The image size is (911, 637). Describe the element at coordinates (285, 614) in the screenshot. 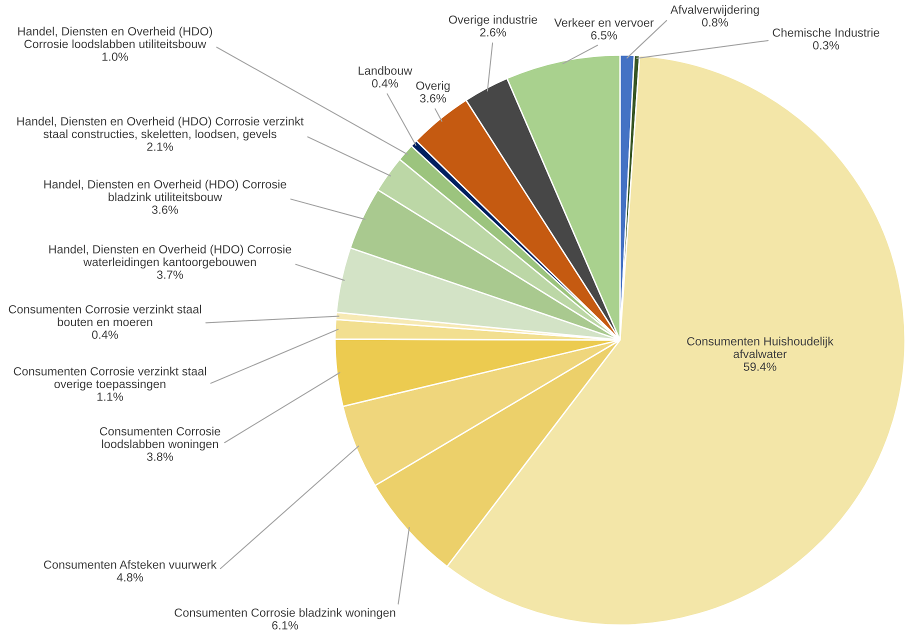

I see `slice-label: Consumenten Corrosie bladzink woningen` at that location.